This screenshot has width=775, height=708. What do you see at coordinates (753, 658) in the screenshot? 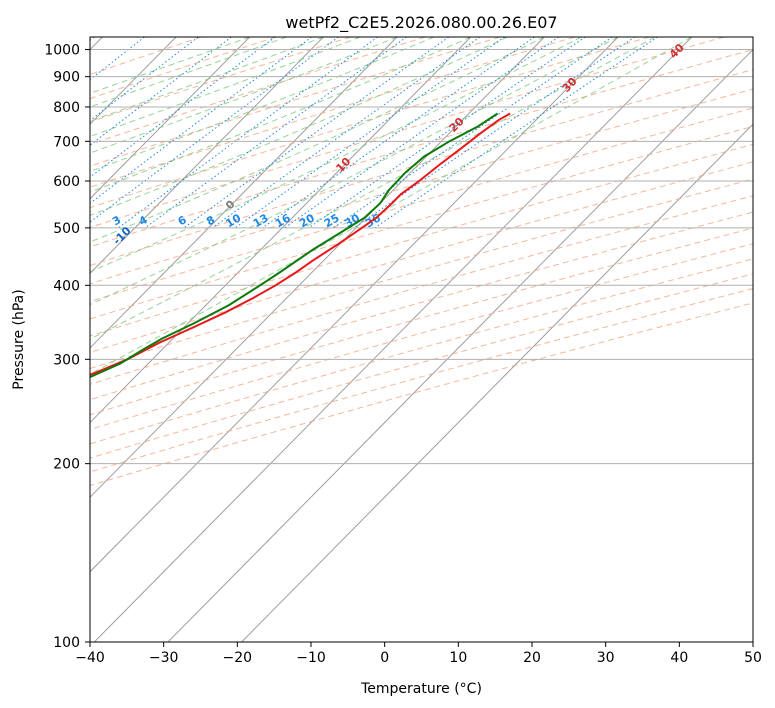
I see `x-tick-label: 50` at bounding box center [753, 658].